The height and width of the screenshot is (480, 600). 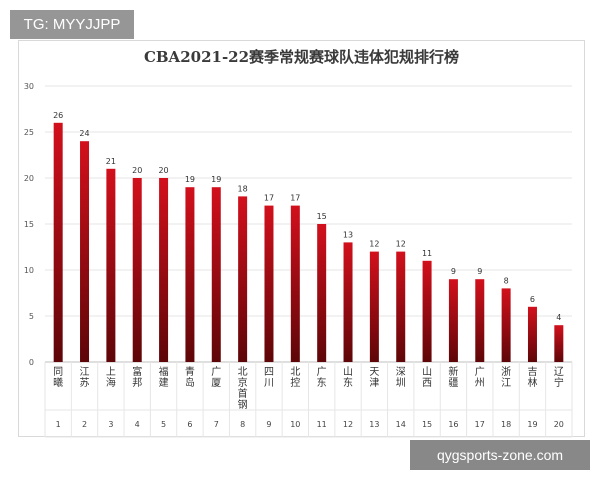 I want to click on category-label: 新疆, so click(x=453, y=377).